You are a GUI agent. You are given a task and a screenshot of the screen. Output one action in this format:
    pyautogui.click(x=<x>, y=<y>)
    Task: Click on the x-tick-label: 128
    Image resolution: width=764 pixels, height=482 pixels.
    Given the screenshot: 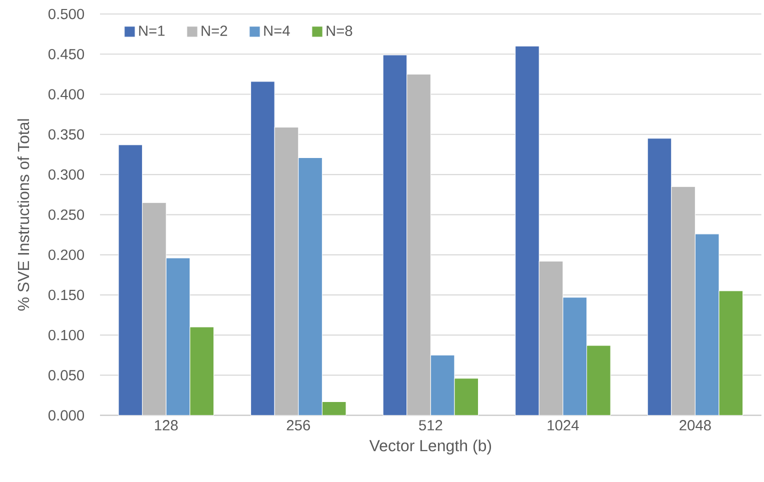 What is the action you would take?
    pyautogui.click(x=166, y=425)
    